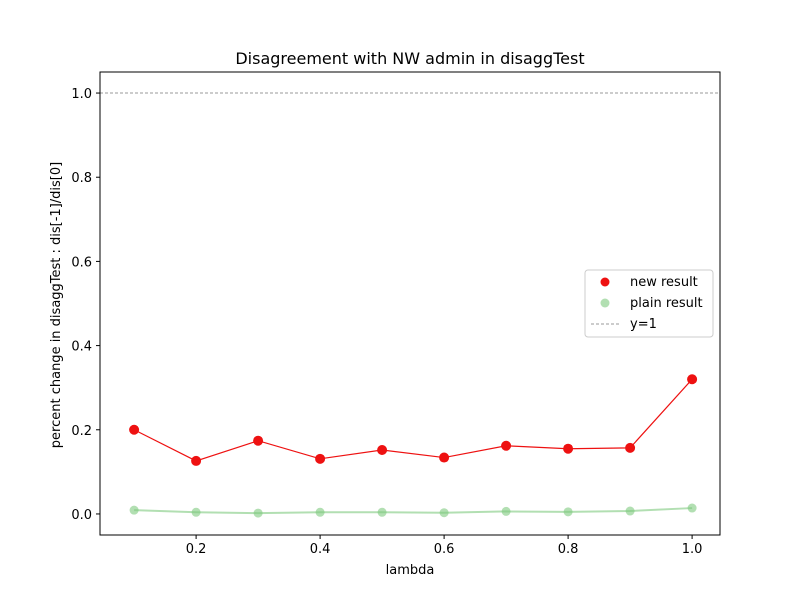 This screenshot has width=800, height=600. What do you see at coordinates (413, 511) in the screenshot?
I see `series-line-plain-result` at bounding box center [413, 511].